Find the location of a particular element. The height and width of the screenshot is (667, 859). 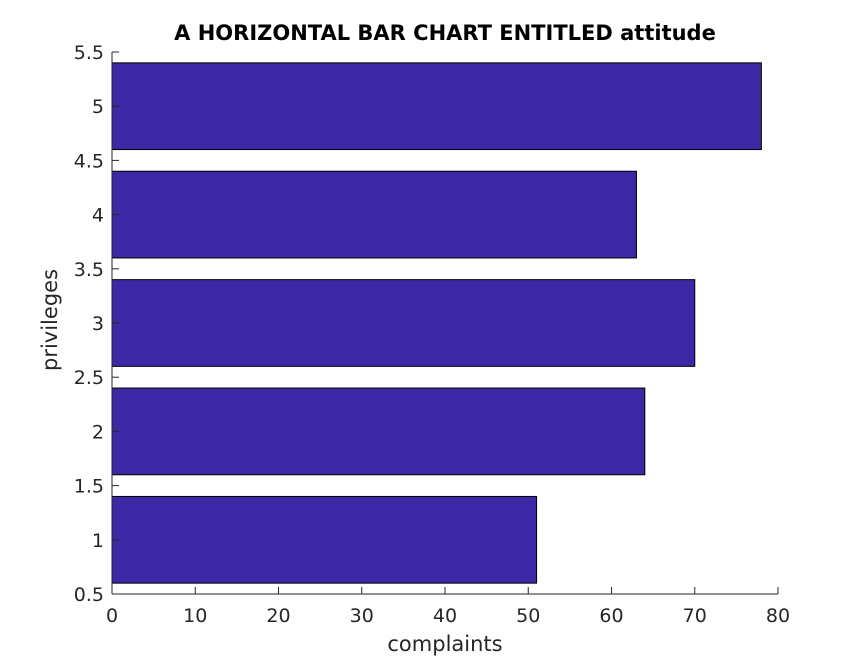

y-tick-label-5: 5 is located at coordinates (98, 107).